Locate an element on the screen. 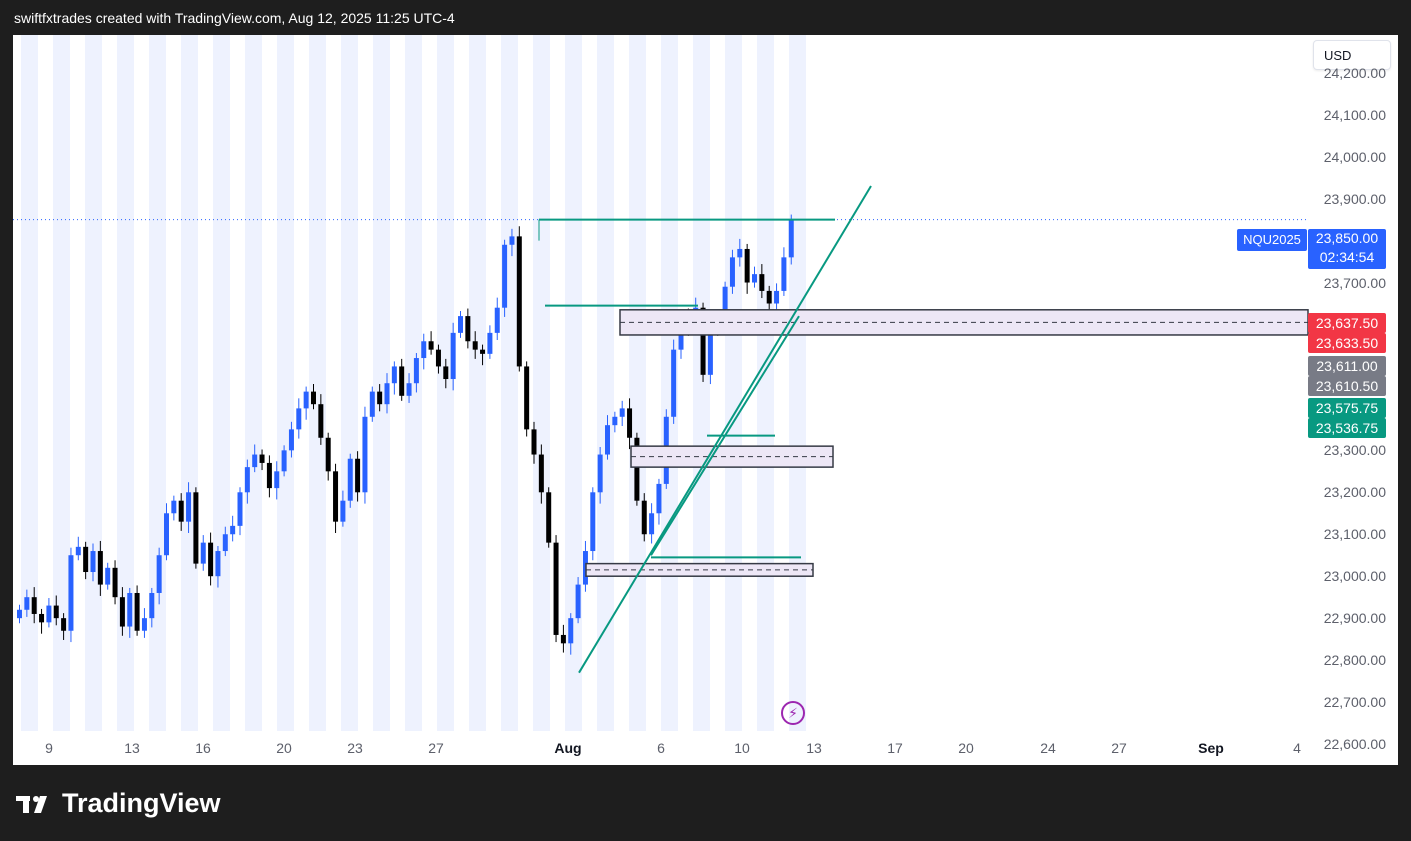  currency-selector: USD is located at coordinates (1352, 55).